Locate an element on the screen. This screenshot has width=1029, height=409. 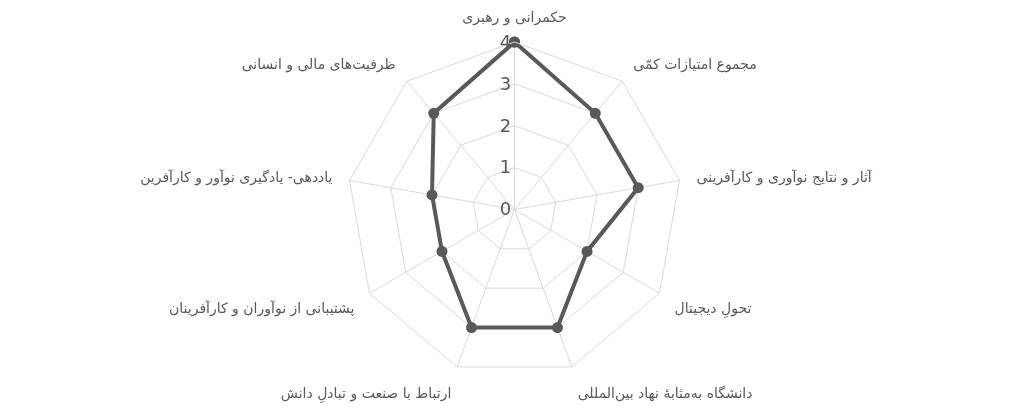
y-tick-label: 0 is located at coordinates (505, 209).